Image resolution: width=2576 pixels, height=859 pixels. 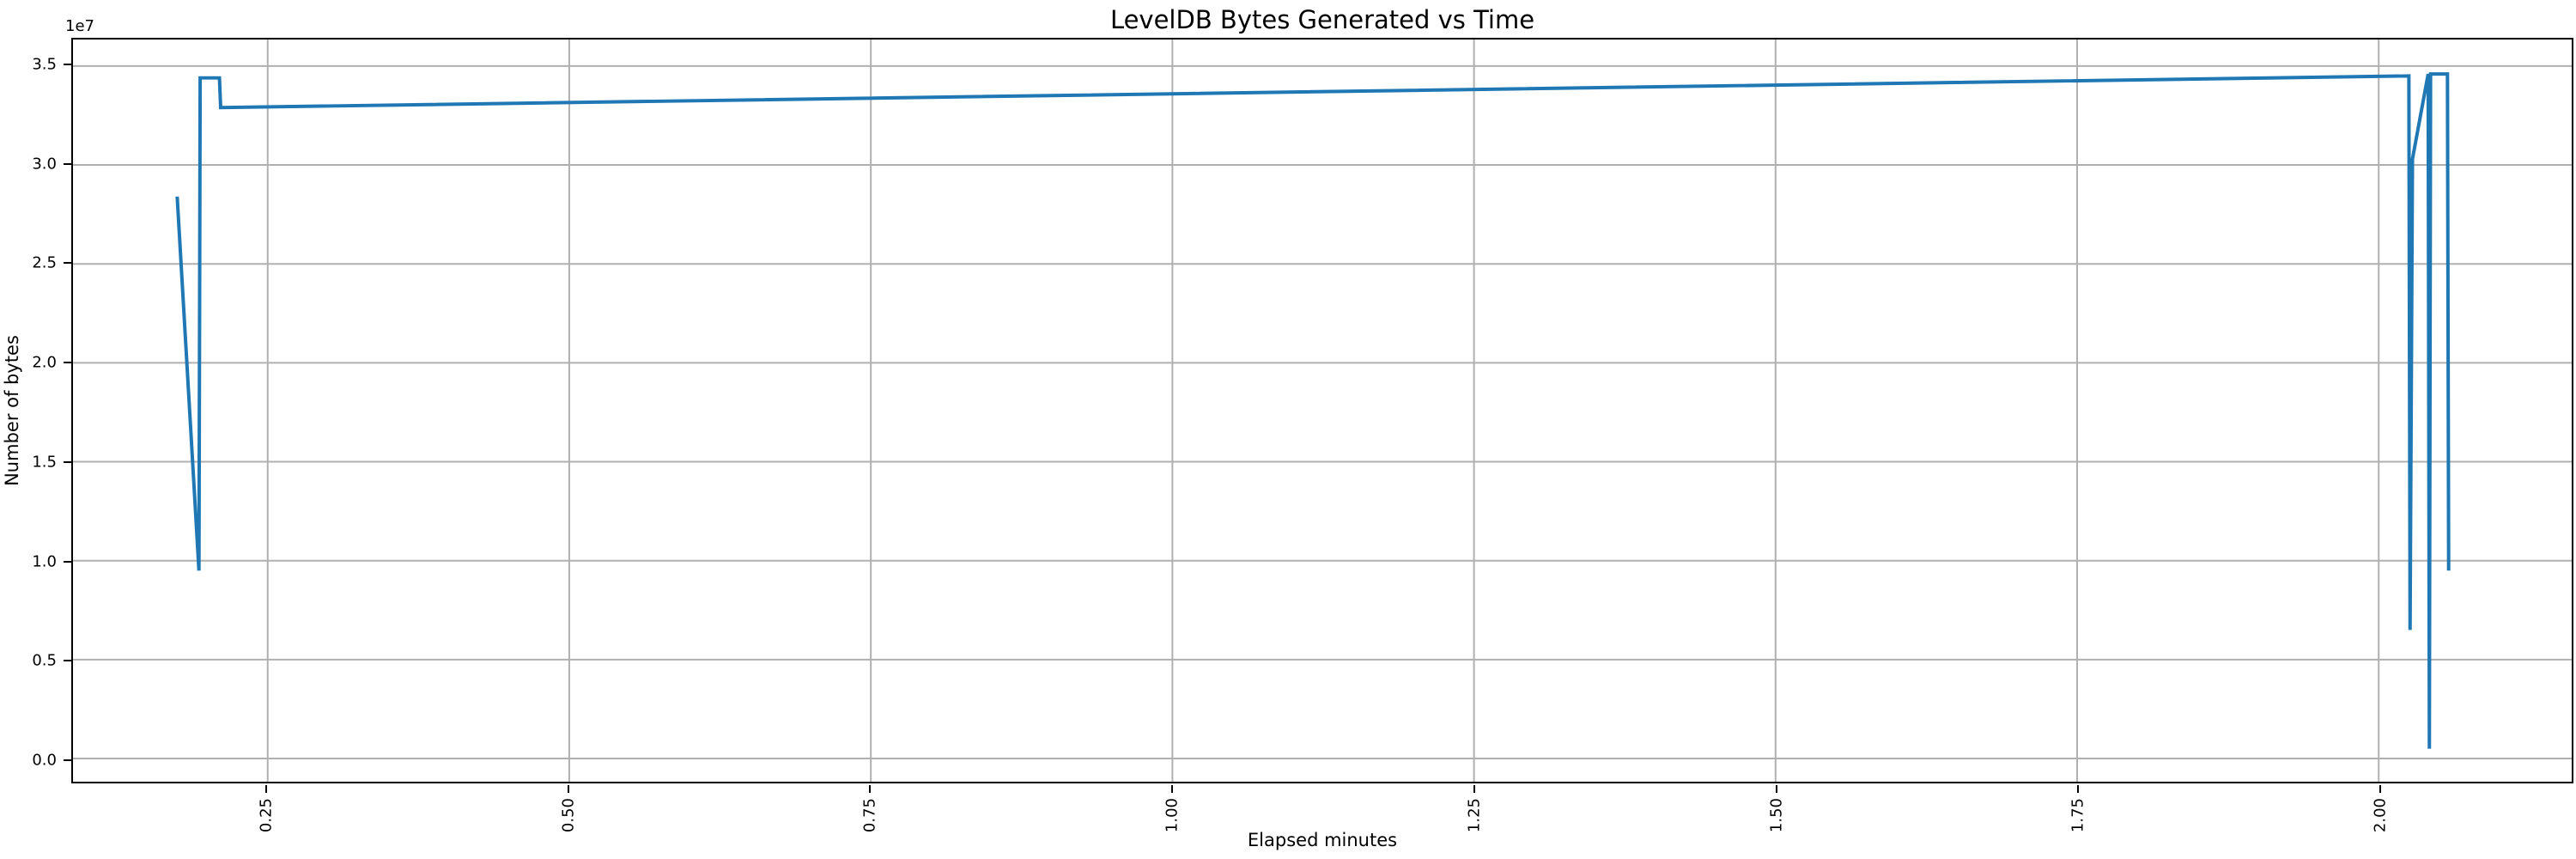 I want to click on y-tick-label: 2.5, so click(x=44, y=262).